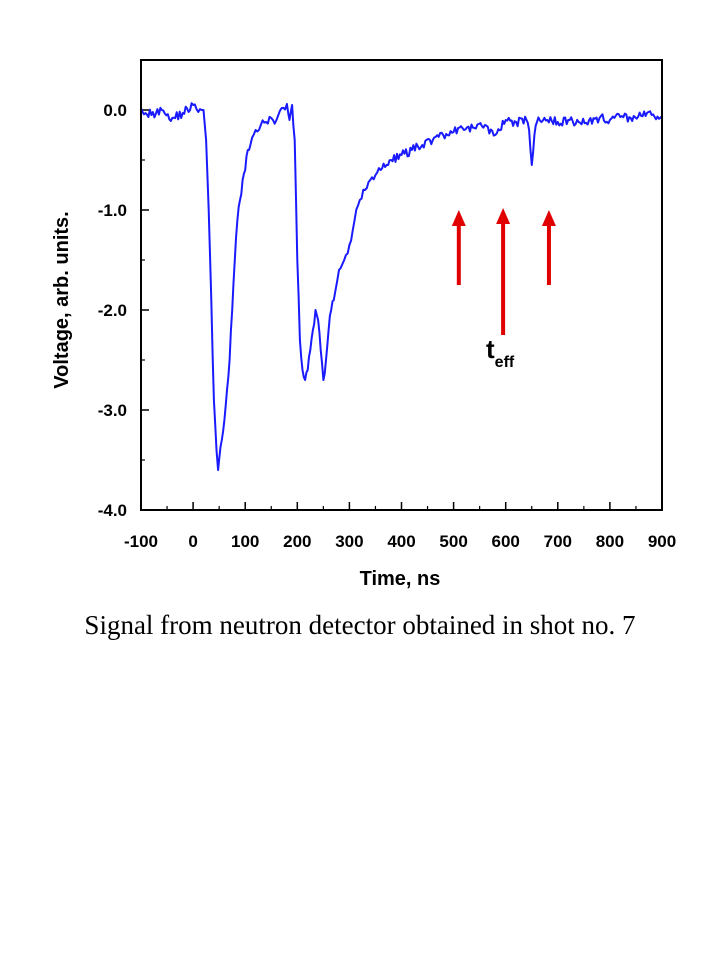  I want to click on annotation-arrows, so click(504, 271).